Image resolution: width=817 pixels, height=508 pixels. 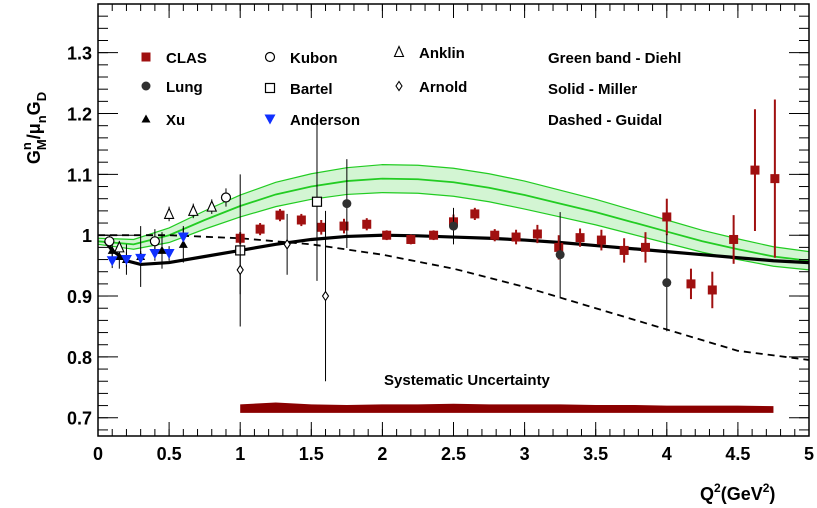 I want to click on diehl-band-center, so click(x=453, y=219).